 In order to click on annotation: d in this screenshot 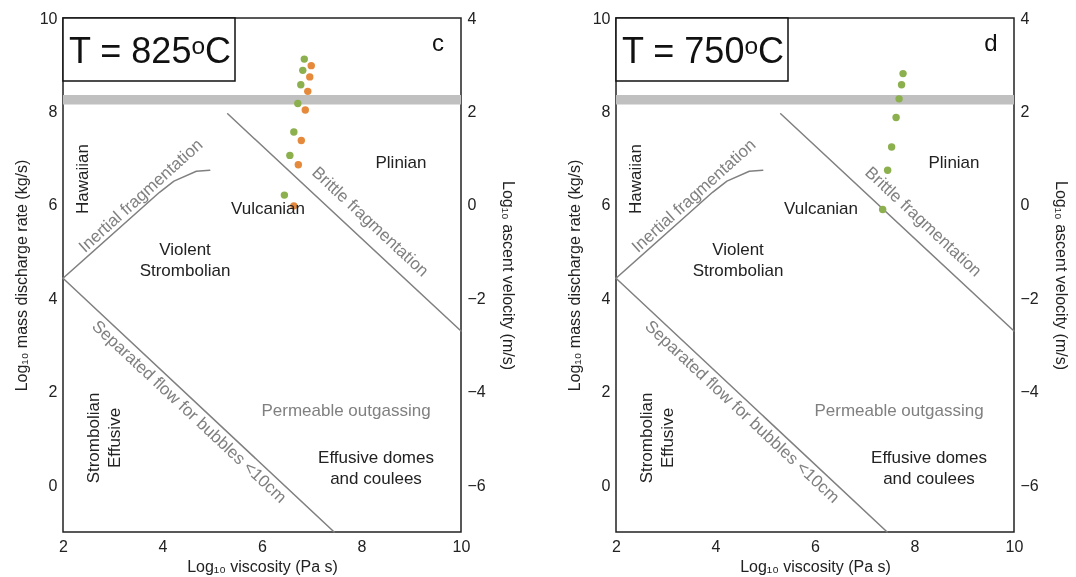, I will do `click(991, 42)`.